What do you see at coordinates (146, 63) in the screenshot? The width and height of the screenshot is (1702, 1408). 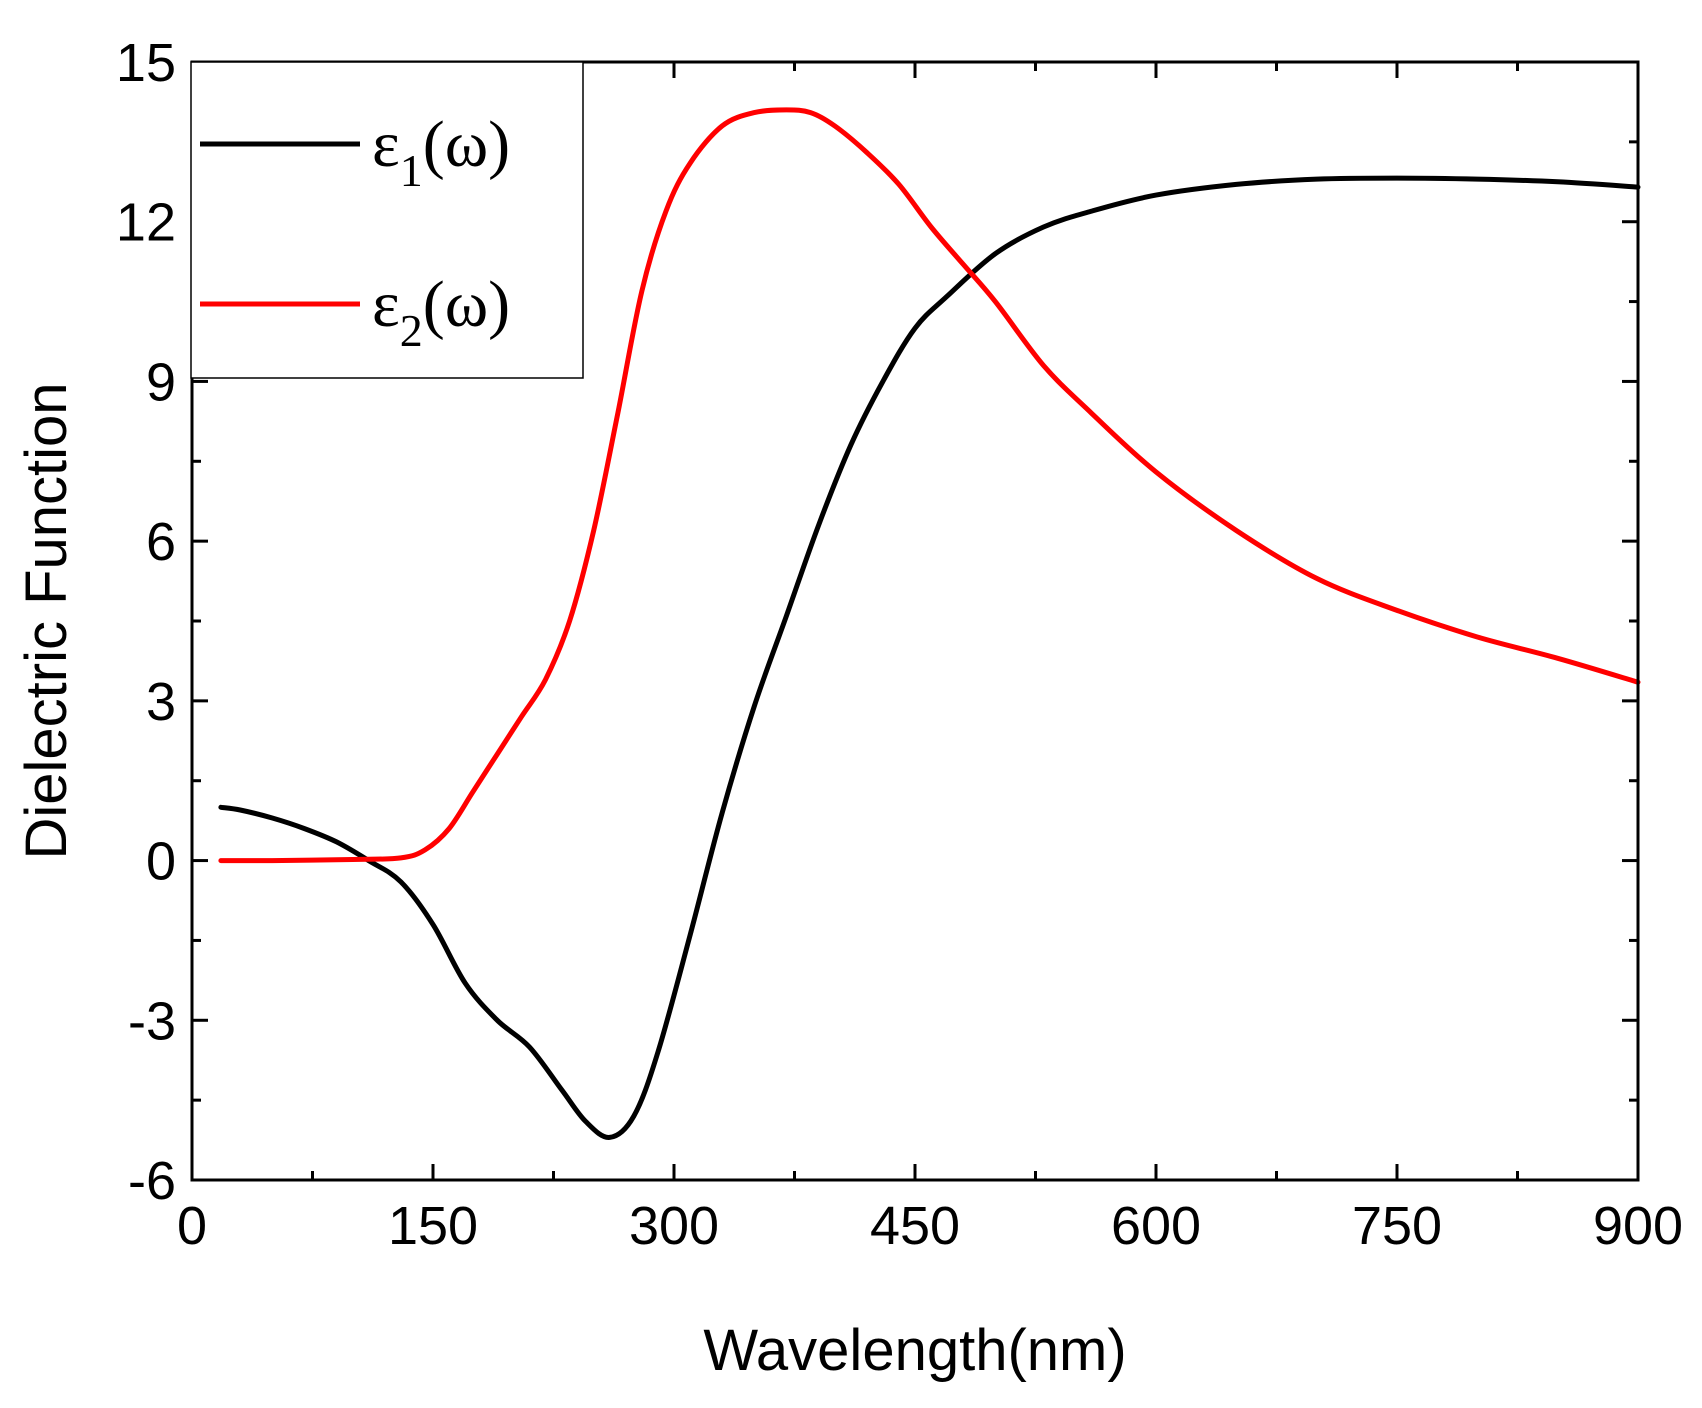 I see `y-tick-label: 15` at bounding box center [146, 63].